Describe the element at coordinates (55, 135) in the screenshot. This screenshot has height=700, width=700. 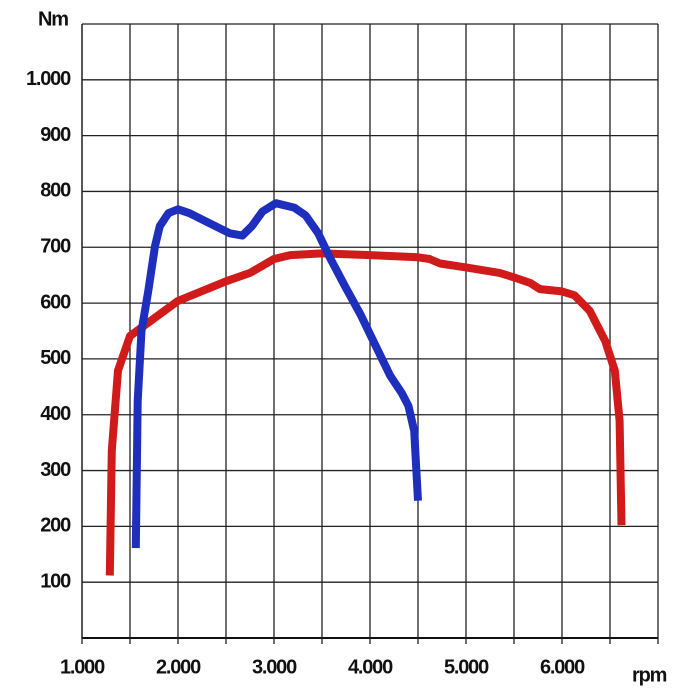
I see `y-tick-label: 900` at that location.